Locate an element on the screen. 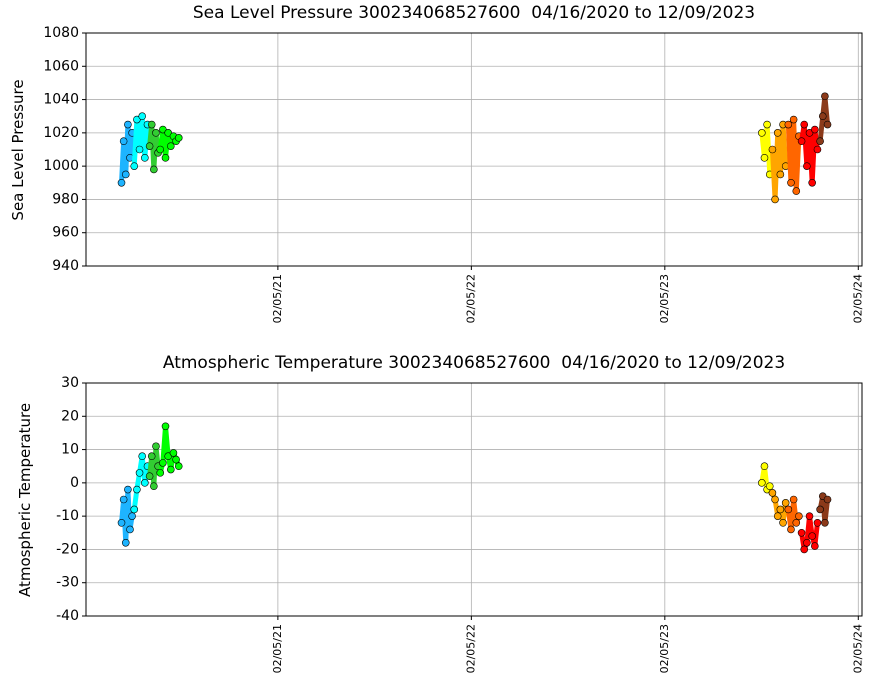  y-tick-label: 1060 is located at coordinates (61, 66).